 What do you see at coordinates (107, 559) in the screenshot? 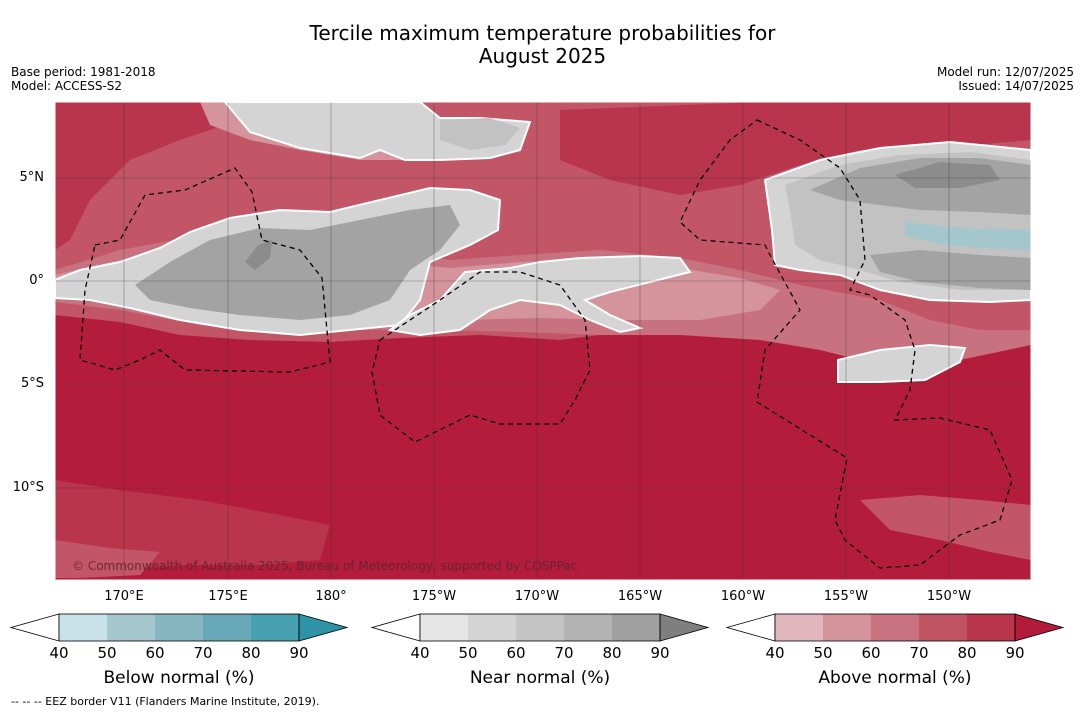
I see `above-70-southwest` at bounding box center [107, 559].